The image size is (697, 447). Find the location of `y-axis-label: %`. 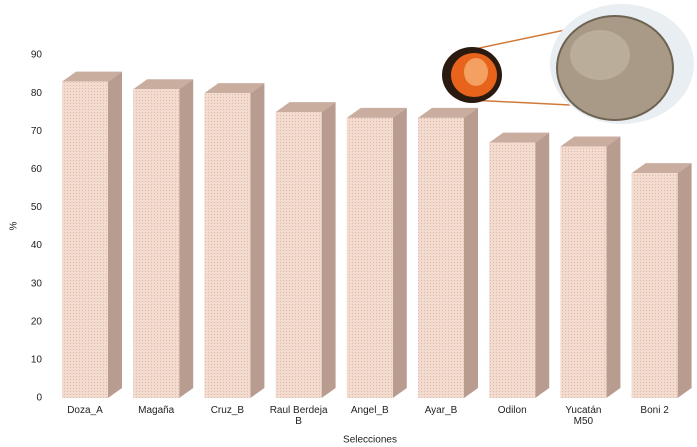

y-axis-label: % is located at coordinates (14, 225).